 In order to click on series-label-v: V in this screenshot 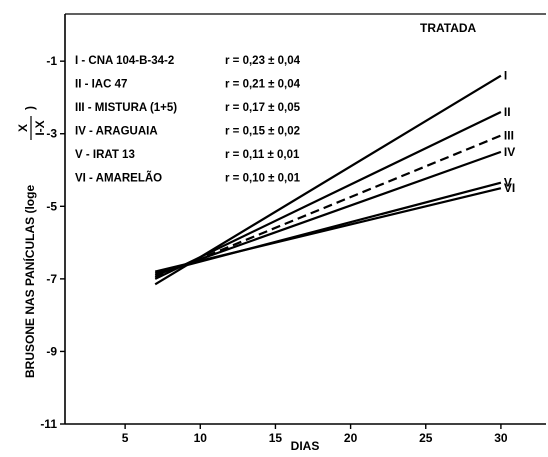, I will do `click(508, 183)`.